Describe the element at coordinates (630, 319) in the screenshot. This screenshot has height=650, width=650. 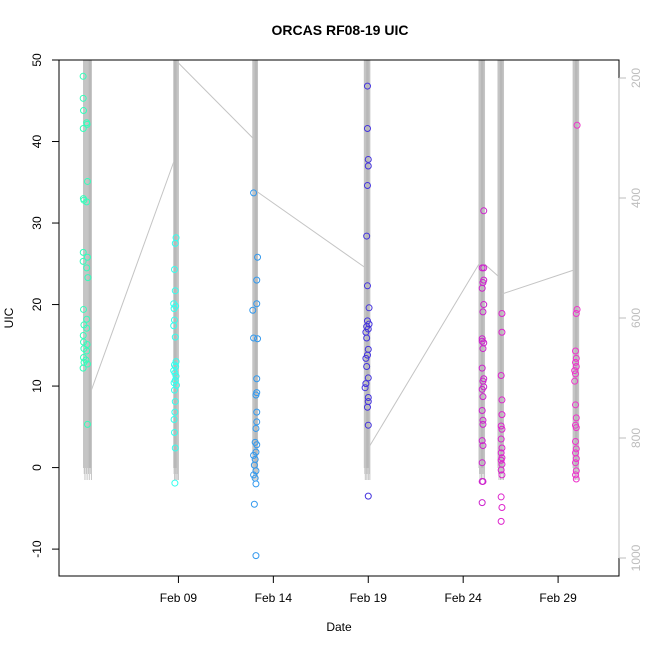
I see `right-axis: 200 400 600 800 1000` at that location.